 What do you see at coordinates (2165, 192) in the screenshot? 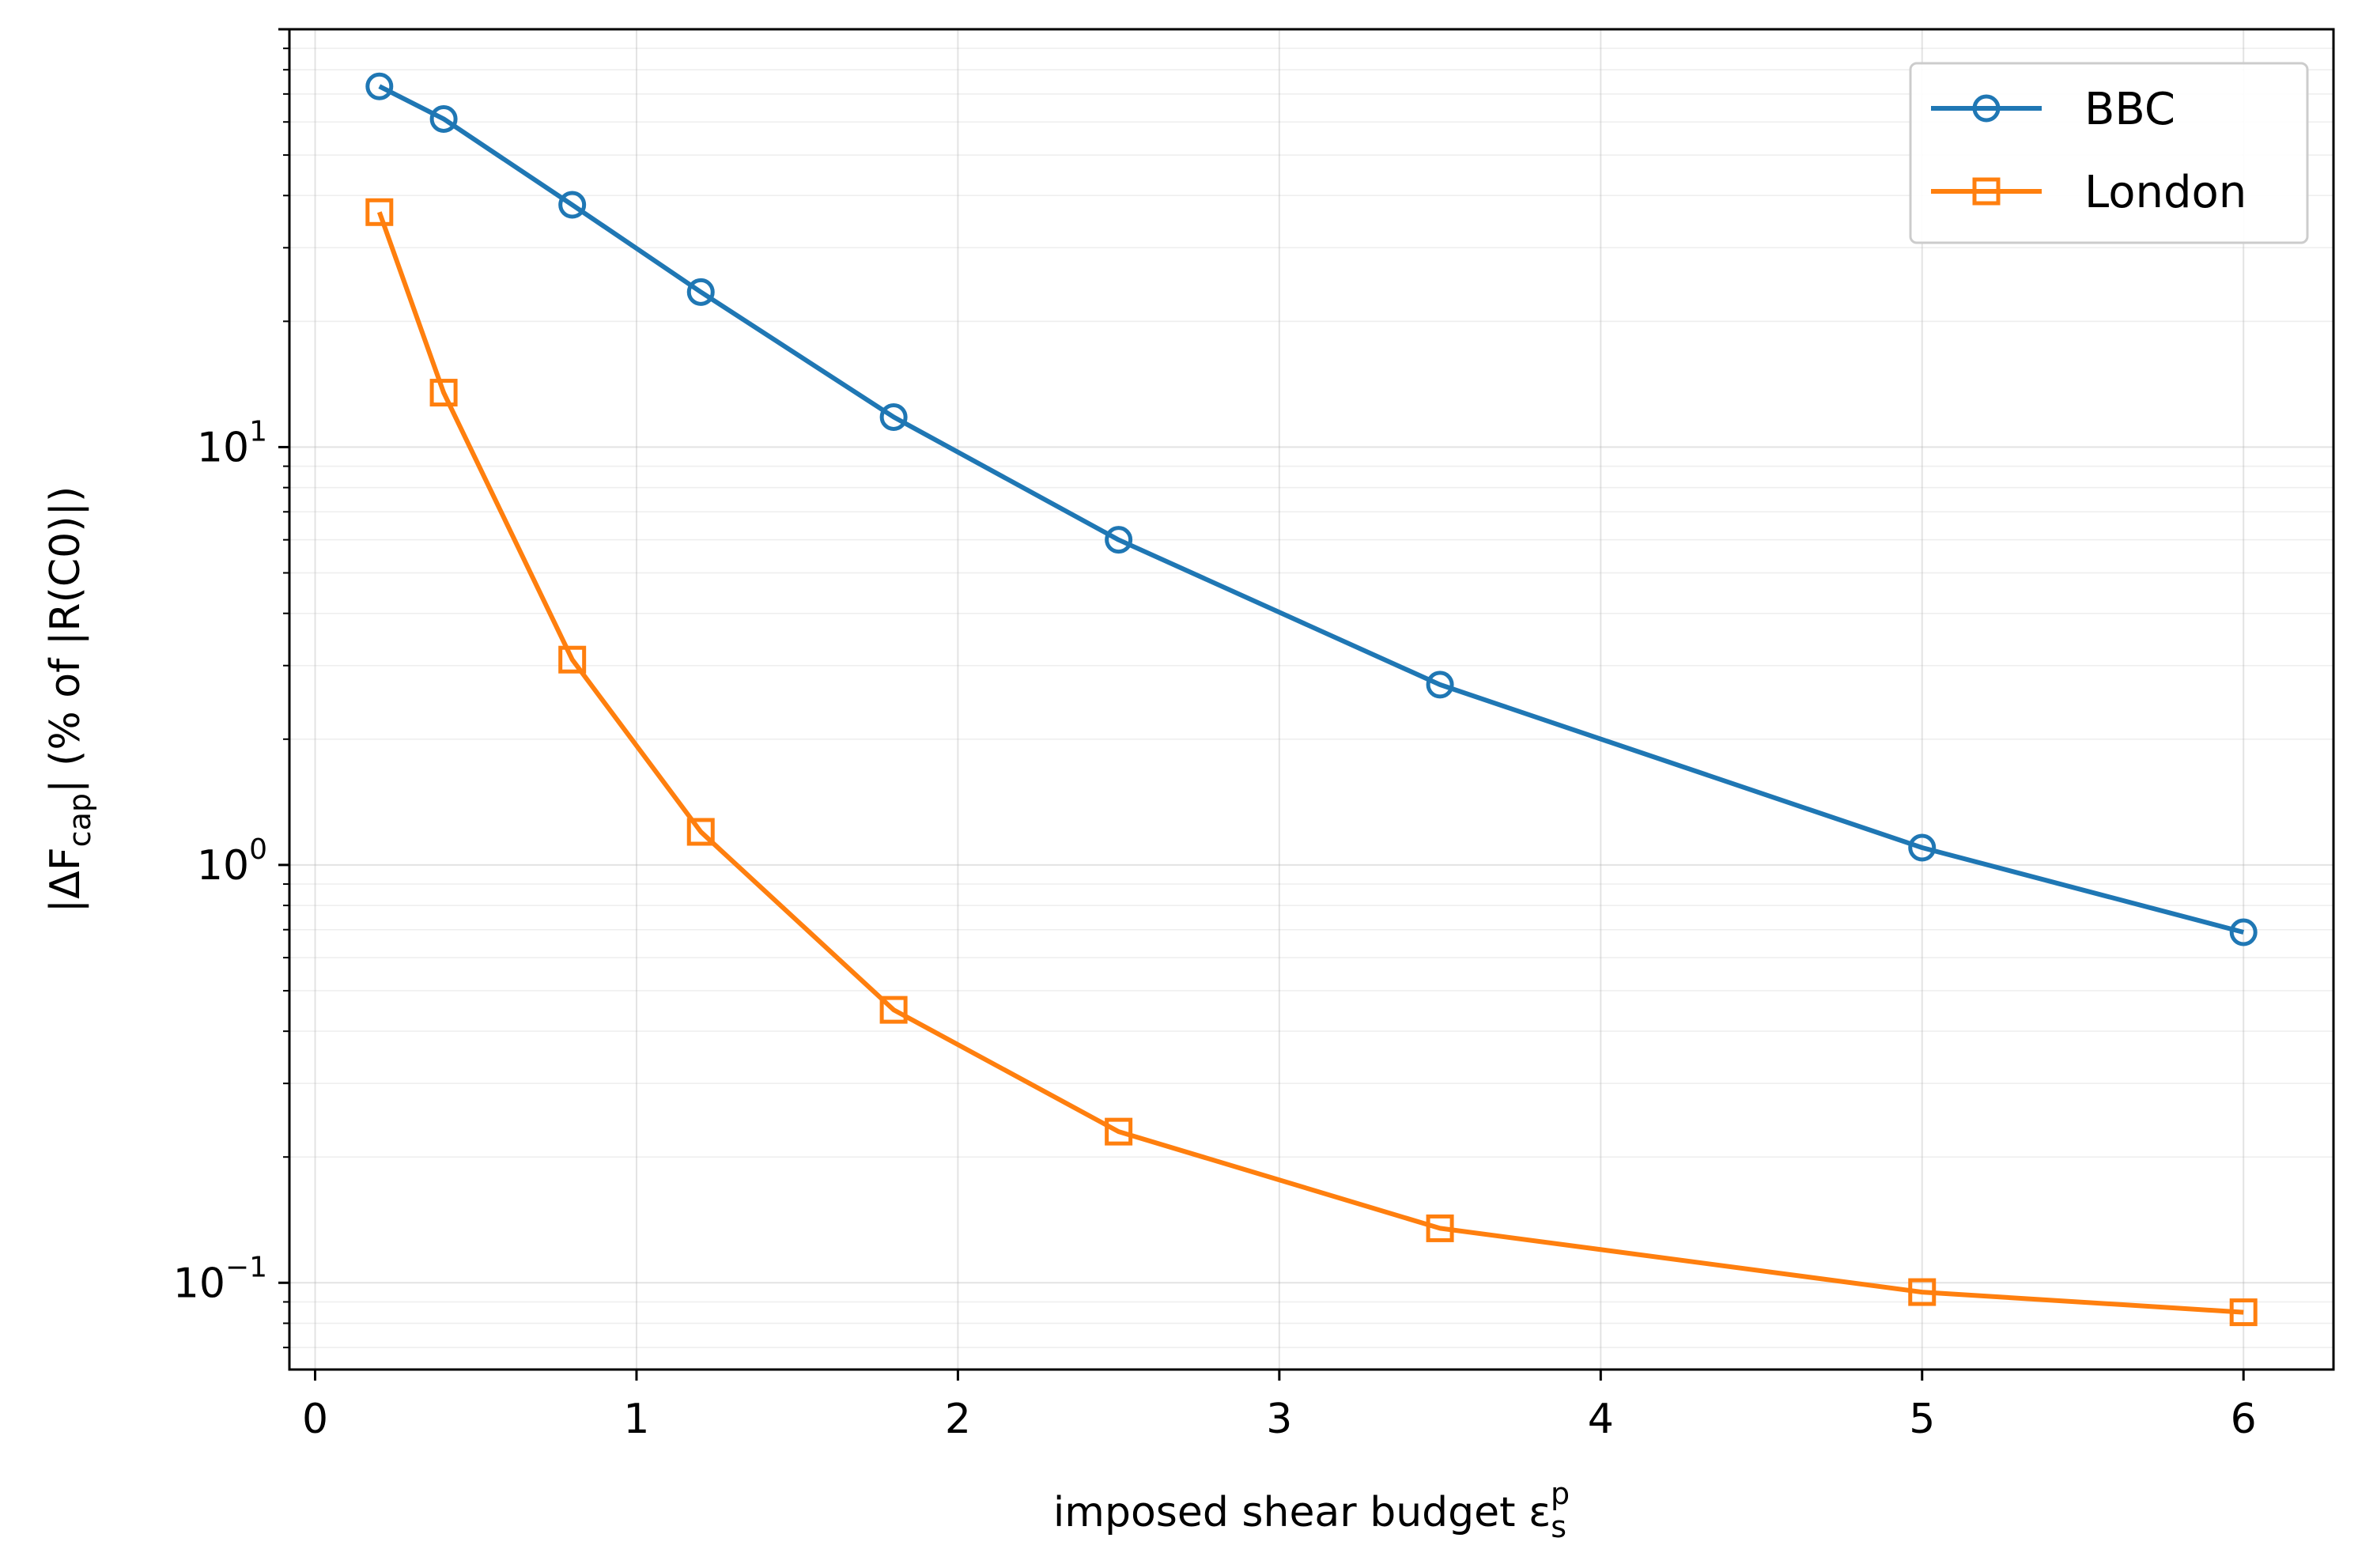
I see `legend-label: London` at bounding box center [2165, 192].